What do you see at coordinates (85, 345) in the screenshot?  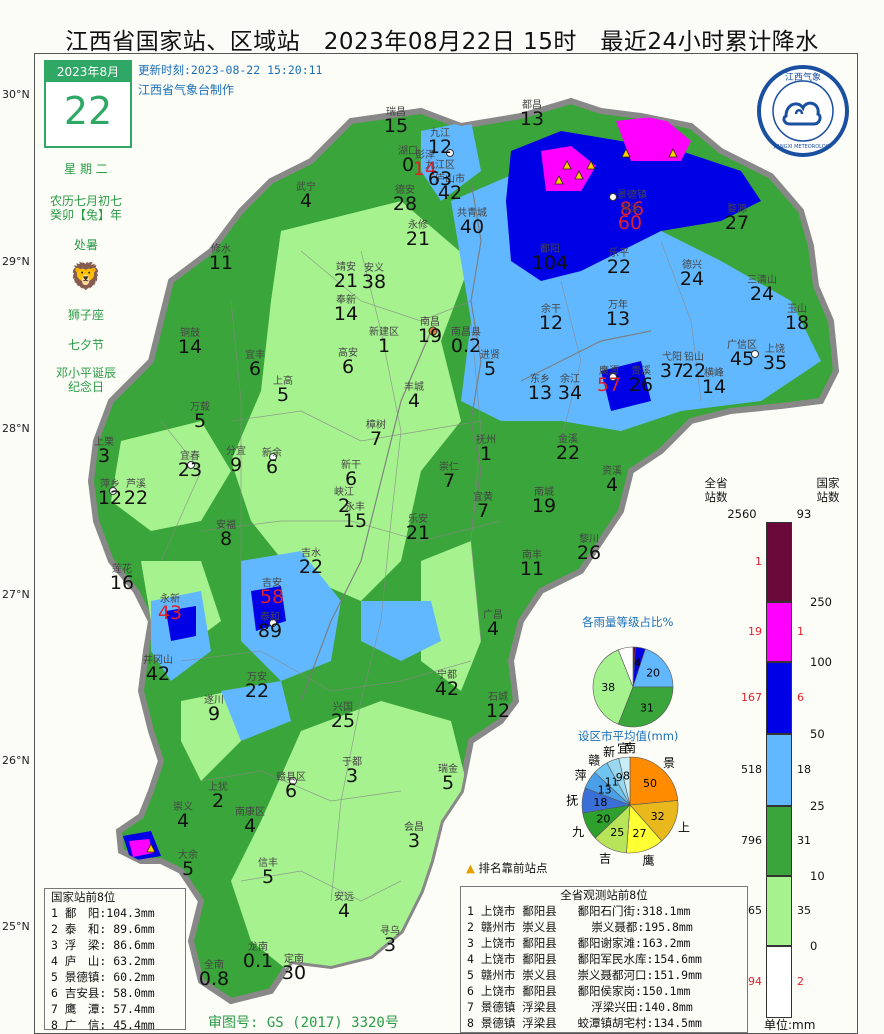 I see `festival: 七夕节` at bounding box center [85, 345].